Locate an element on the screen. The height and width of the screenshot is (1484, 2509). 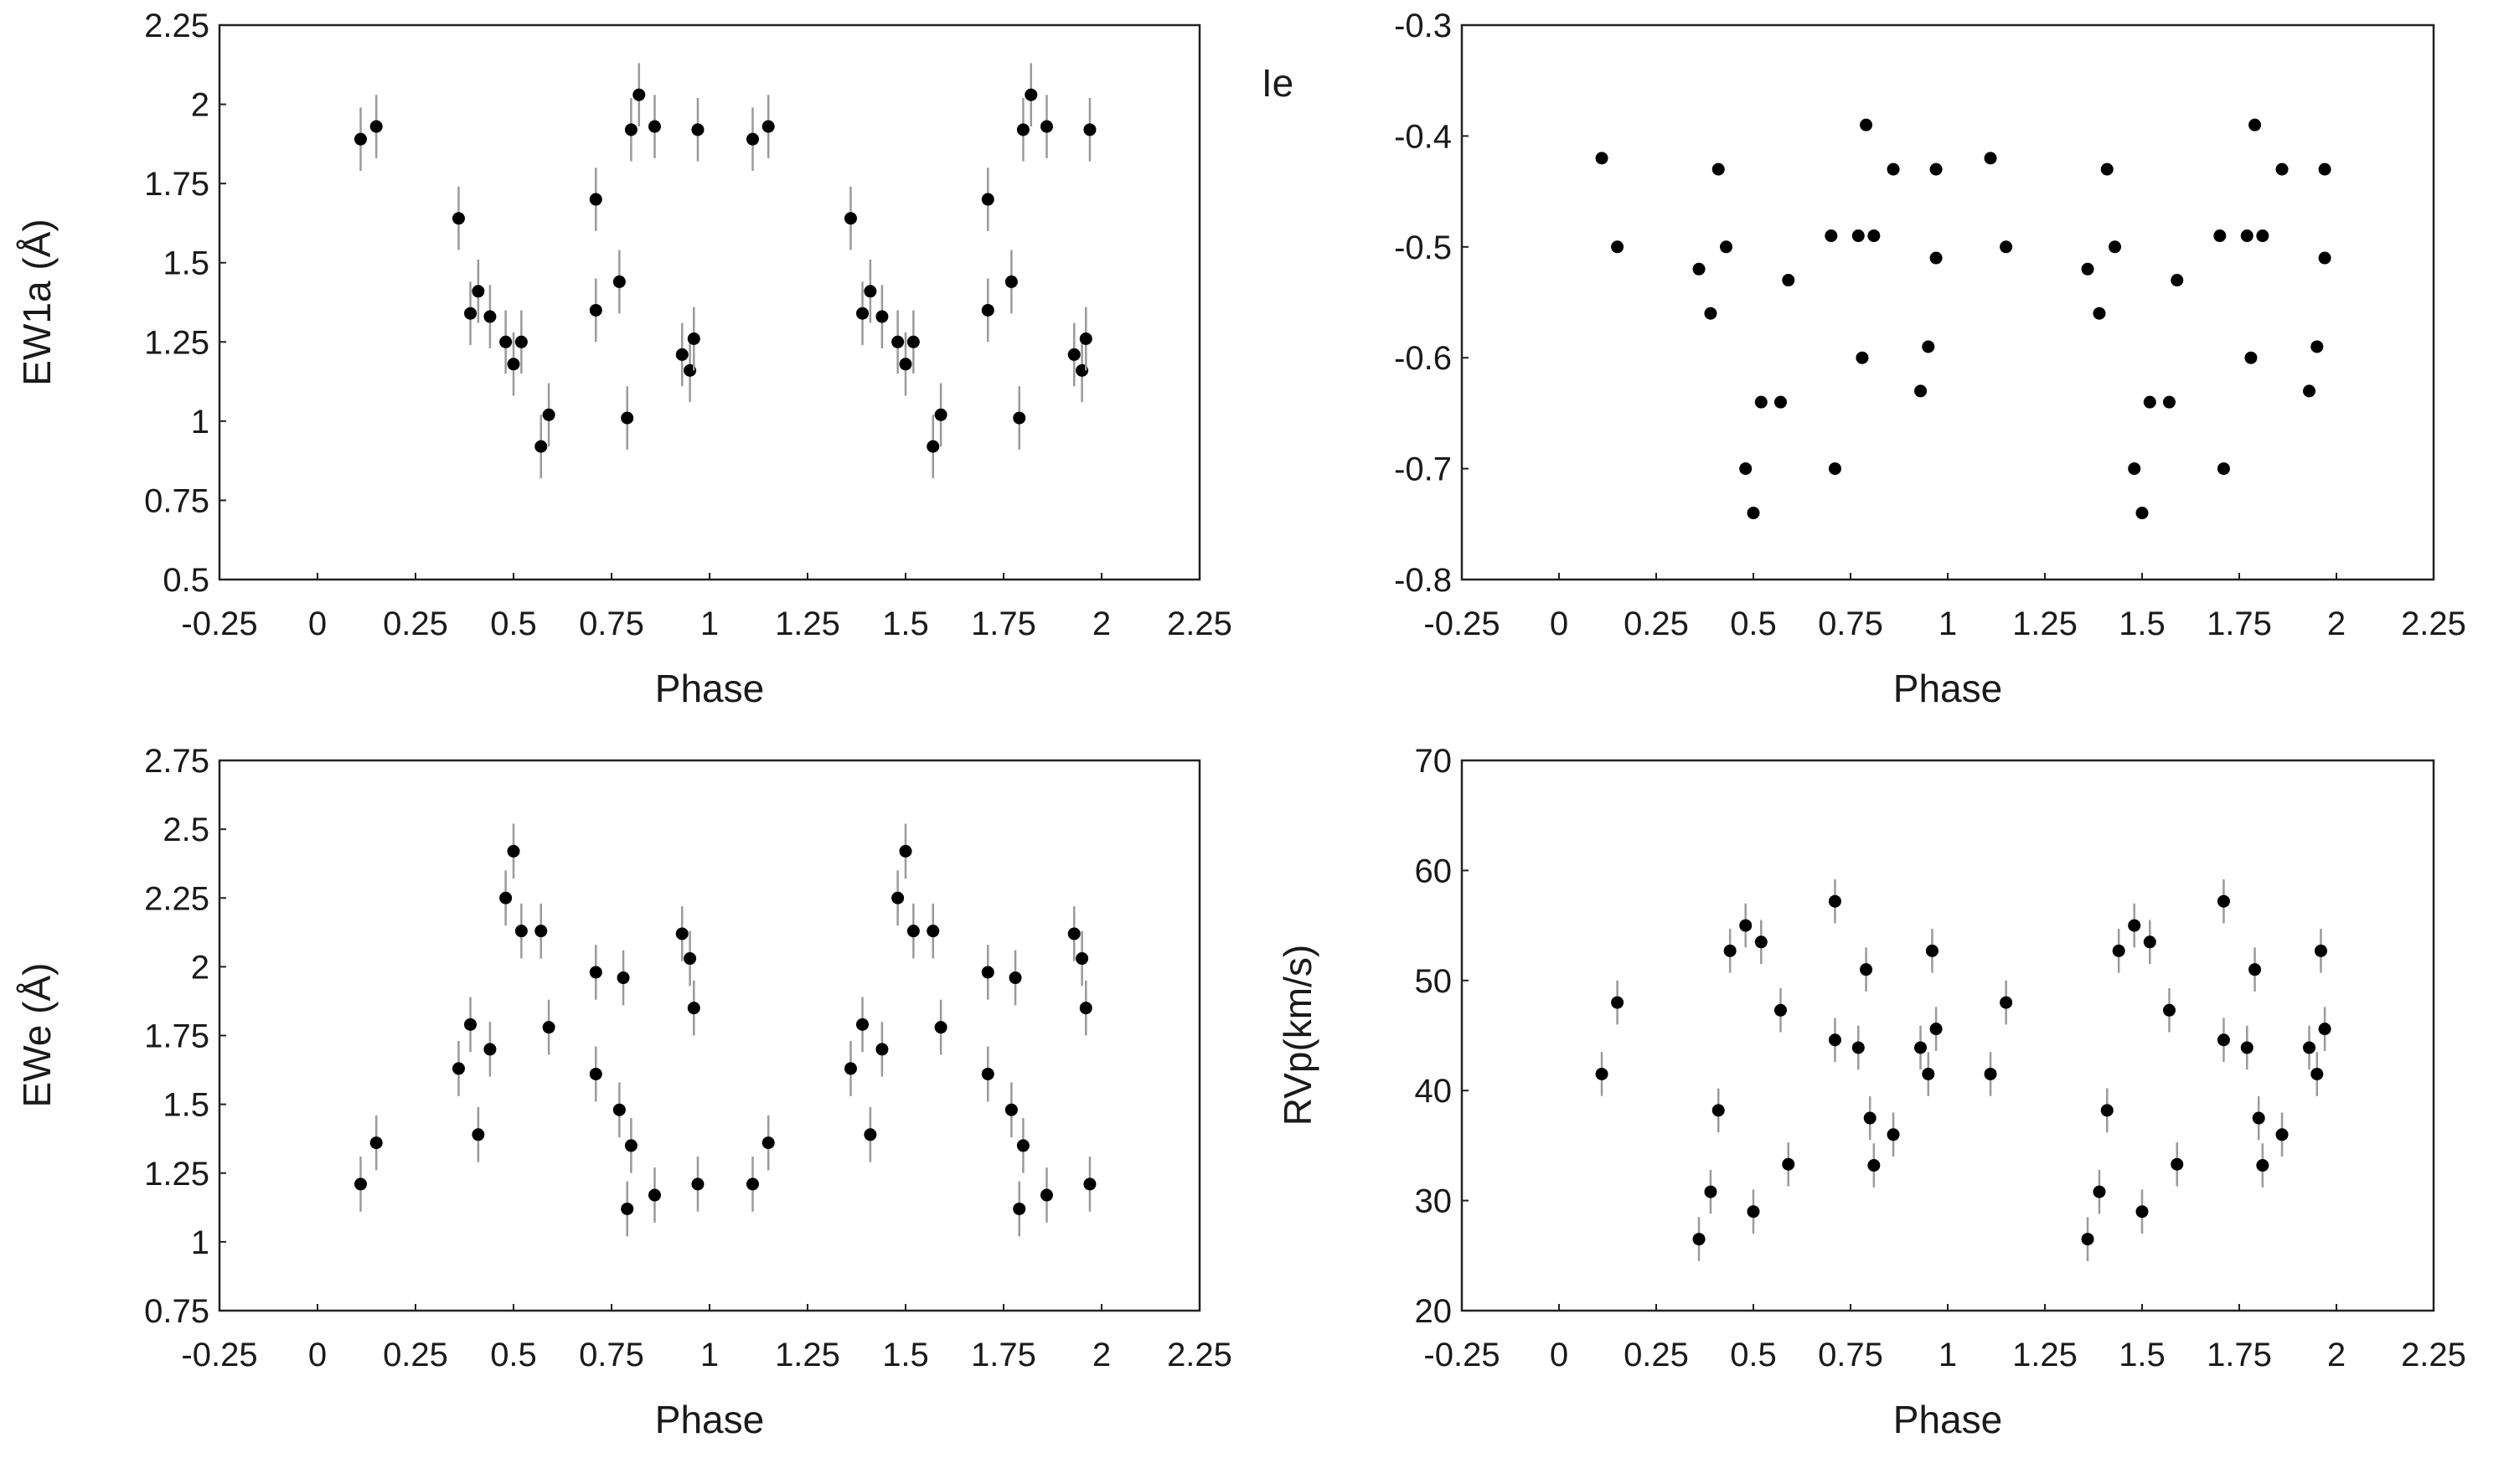
x-tick-label: 0 is located at coordinates (317, 1355).